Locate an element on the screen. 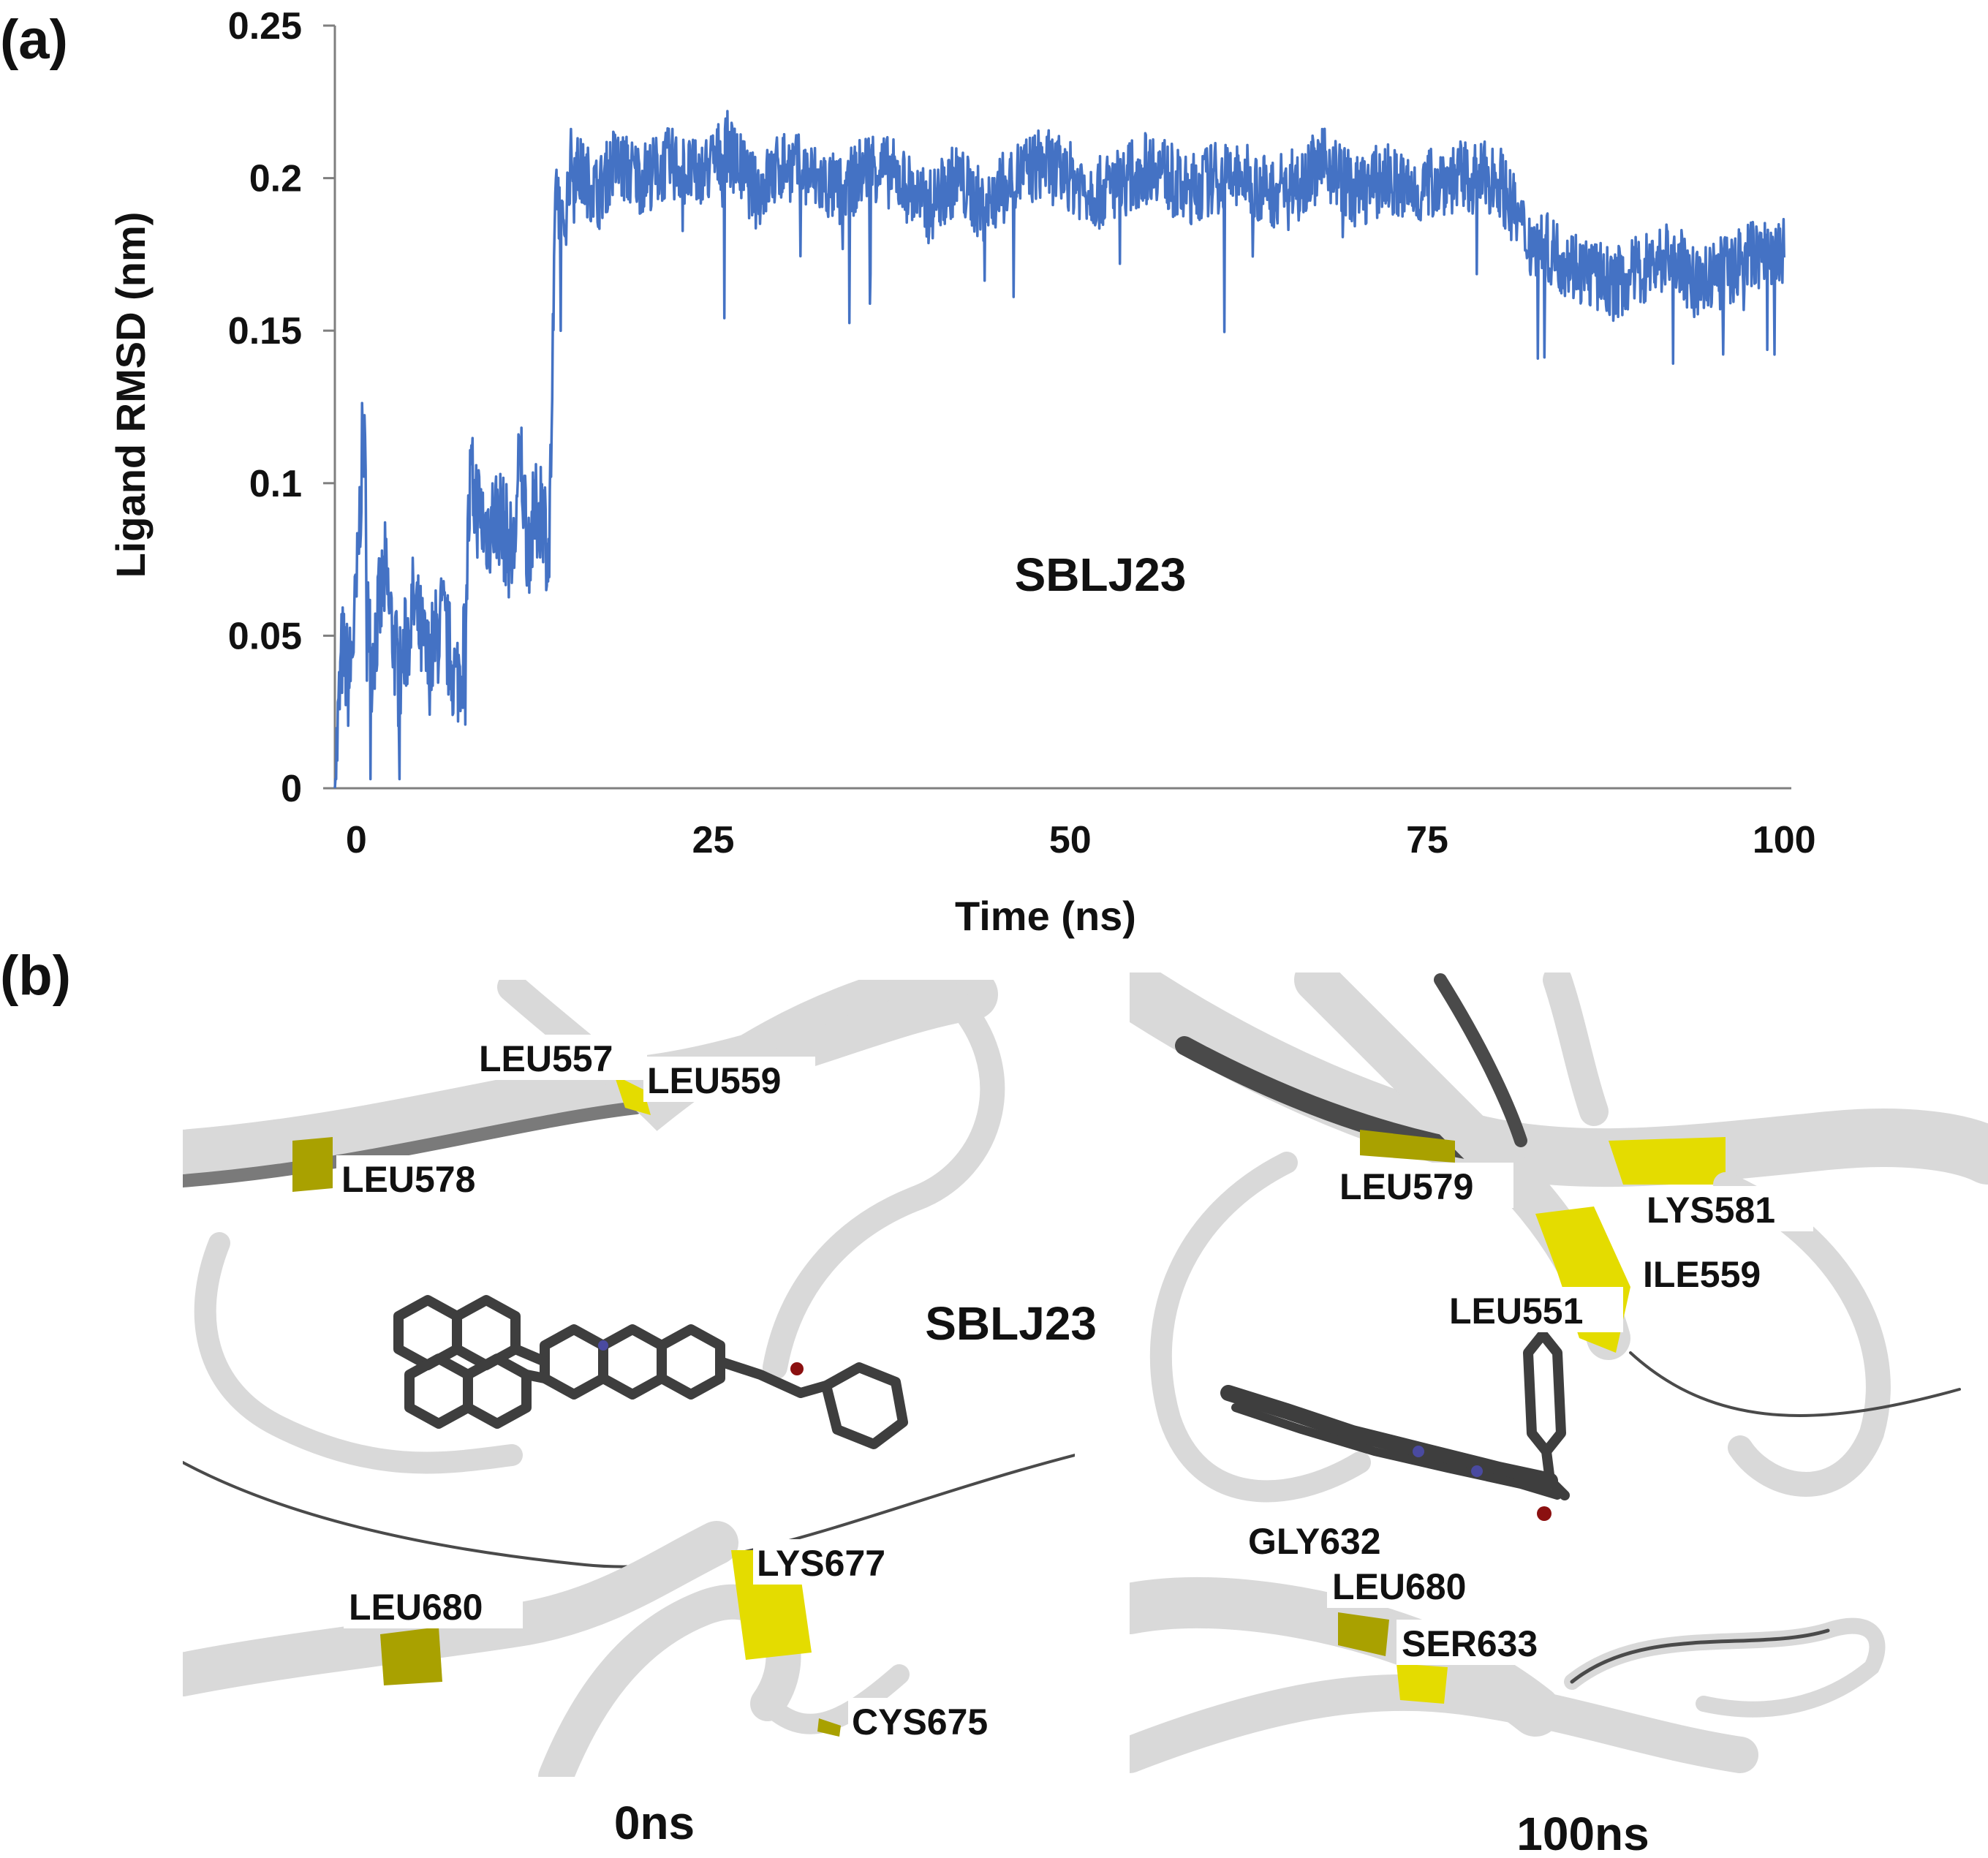 The width and height of the screenshot is (1988, 1858). ligand-stick-model-100ns is located at coordinates (1395, 1425).